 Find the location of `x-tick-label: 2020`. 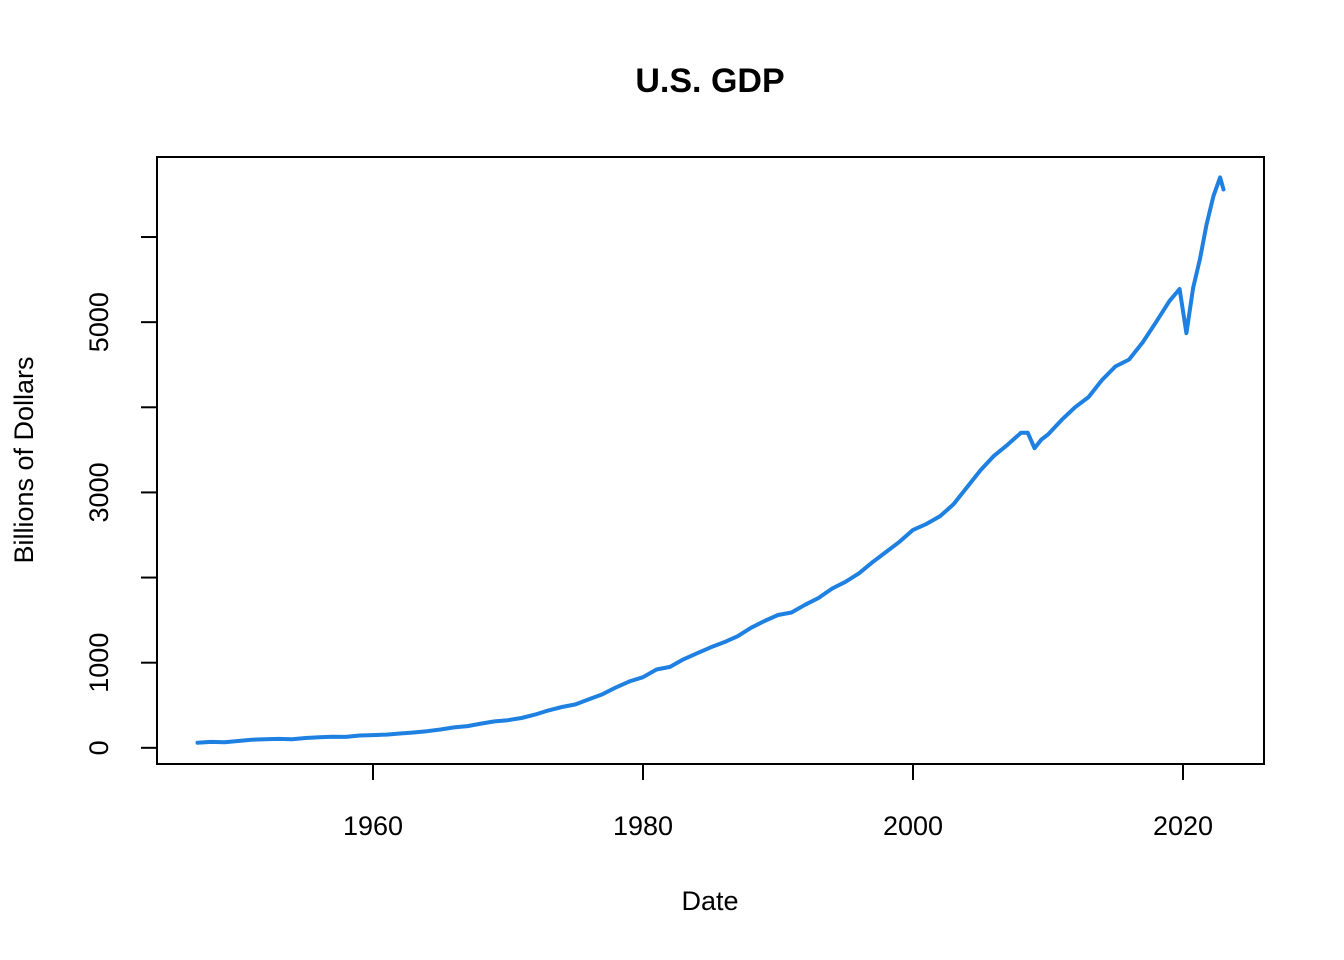

x-tick-label: 2020 is located at coordinates (1183, 826).